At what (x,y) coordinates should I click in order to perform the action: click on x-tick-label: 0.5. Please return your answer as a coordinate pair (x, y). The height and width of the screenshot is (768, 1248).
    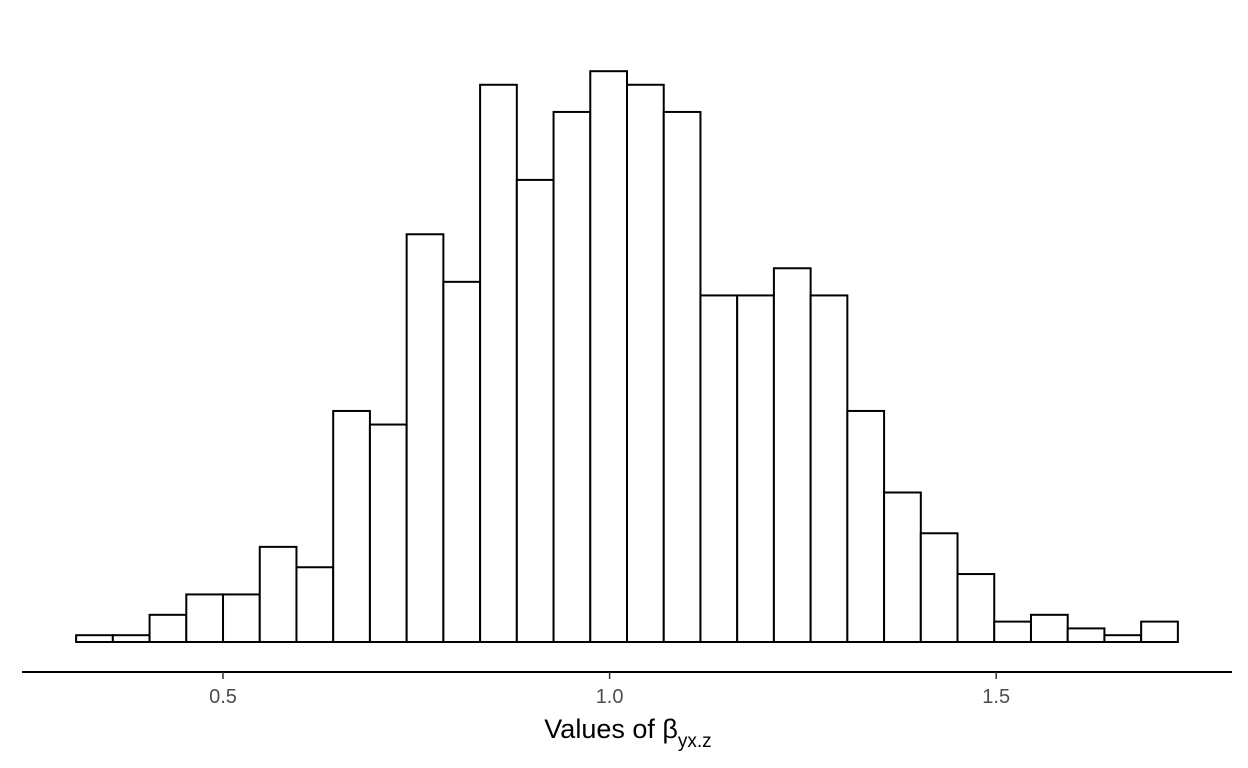
    Looking at the image, I should click on (223, 697).